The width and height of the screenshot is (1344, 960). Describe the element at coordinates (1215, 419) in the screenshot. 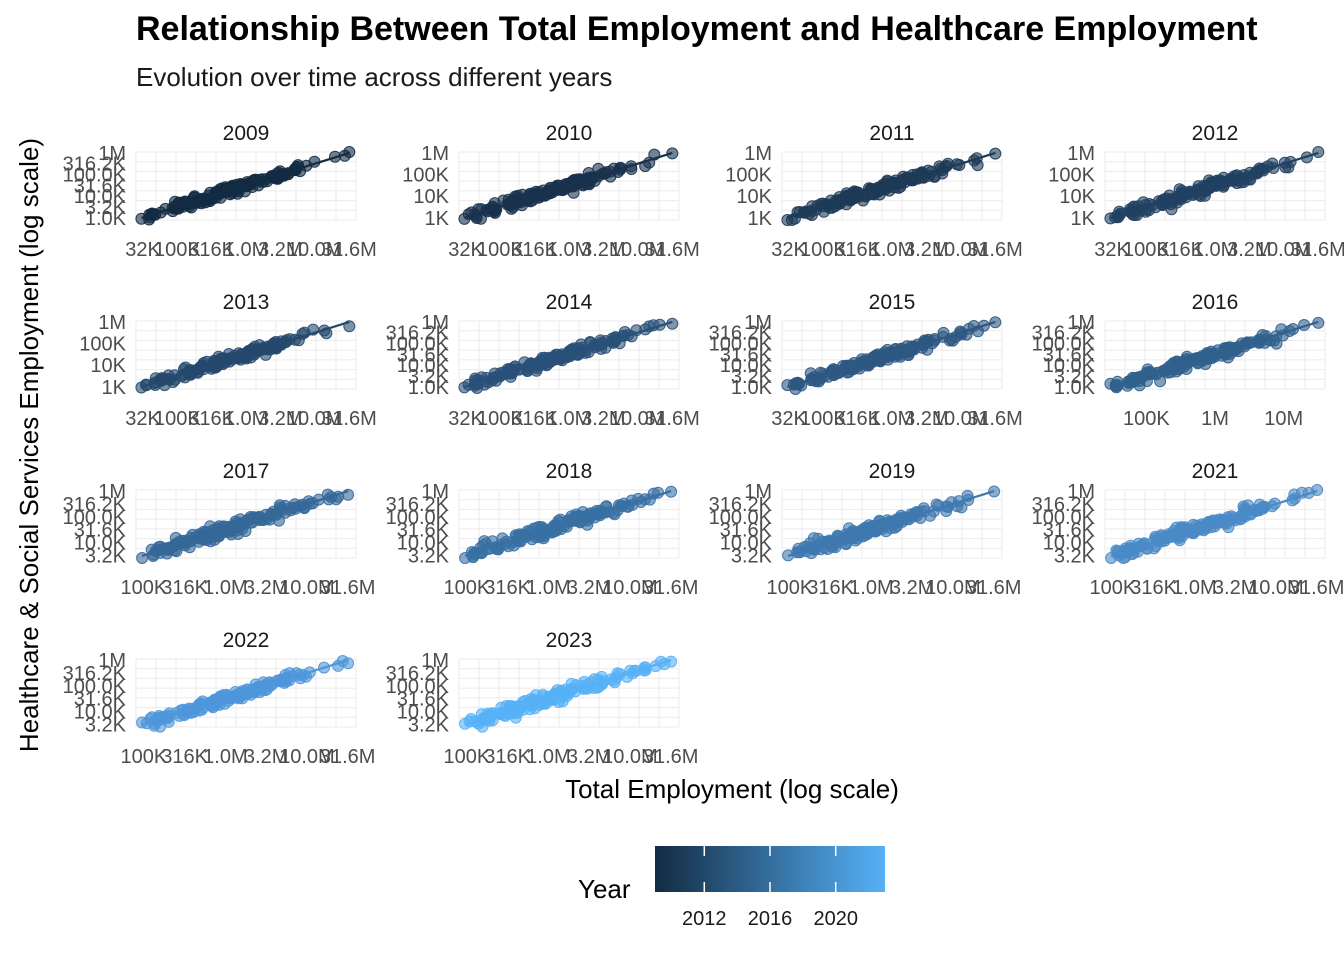

I see `x-tick-label: 1M` at that location.